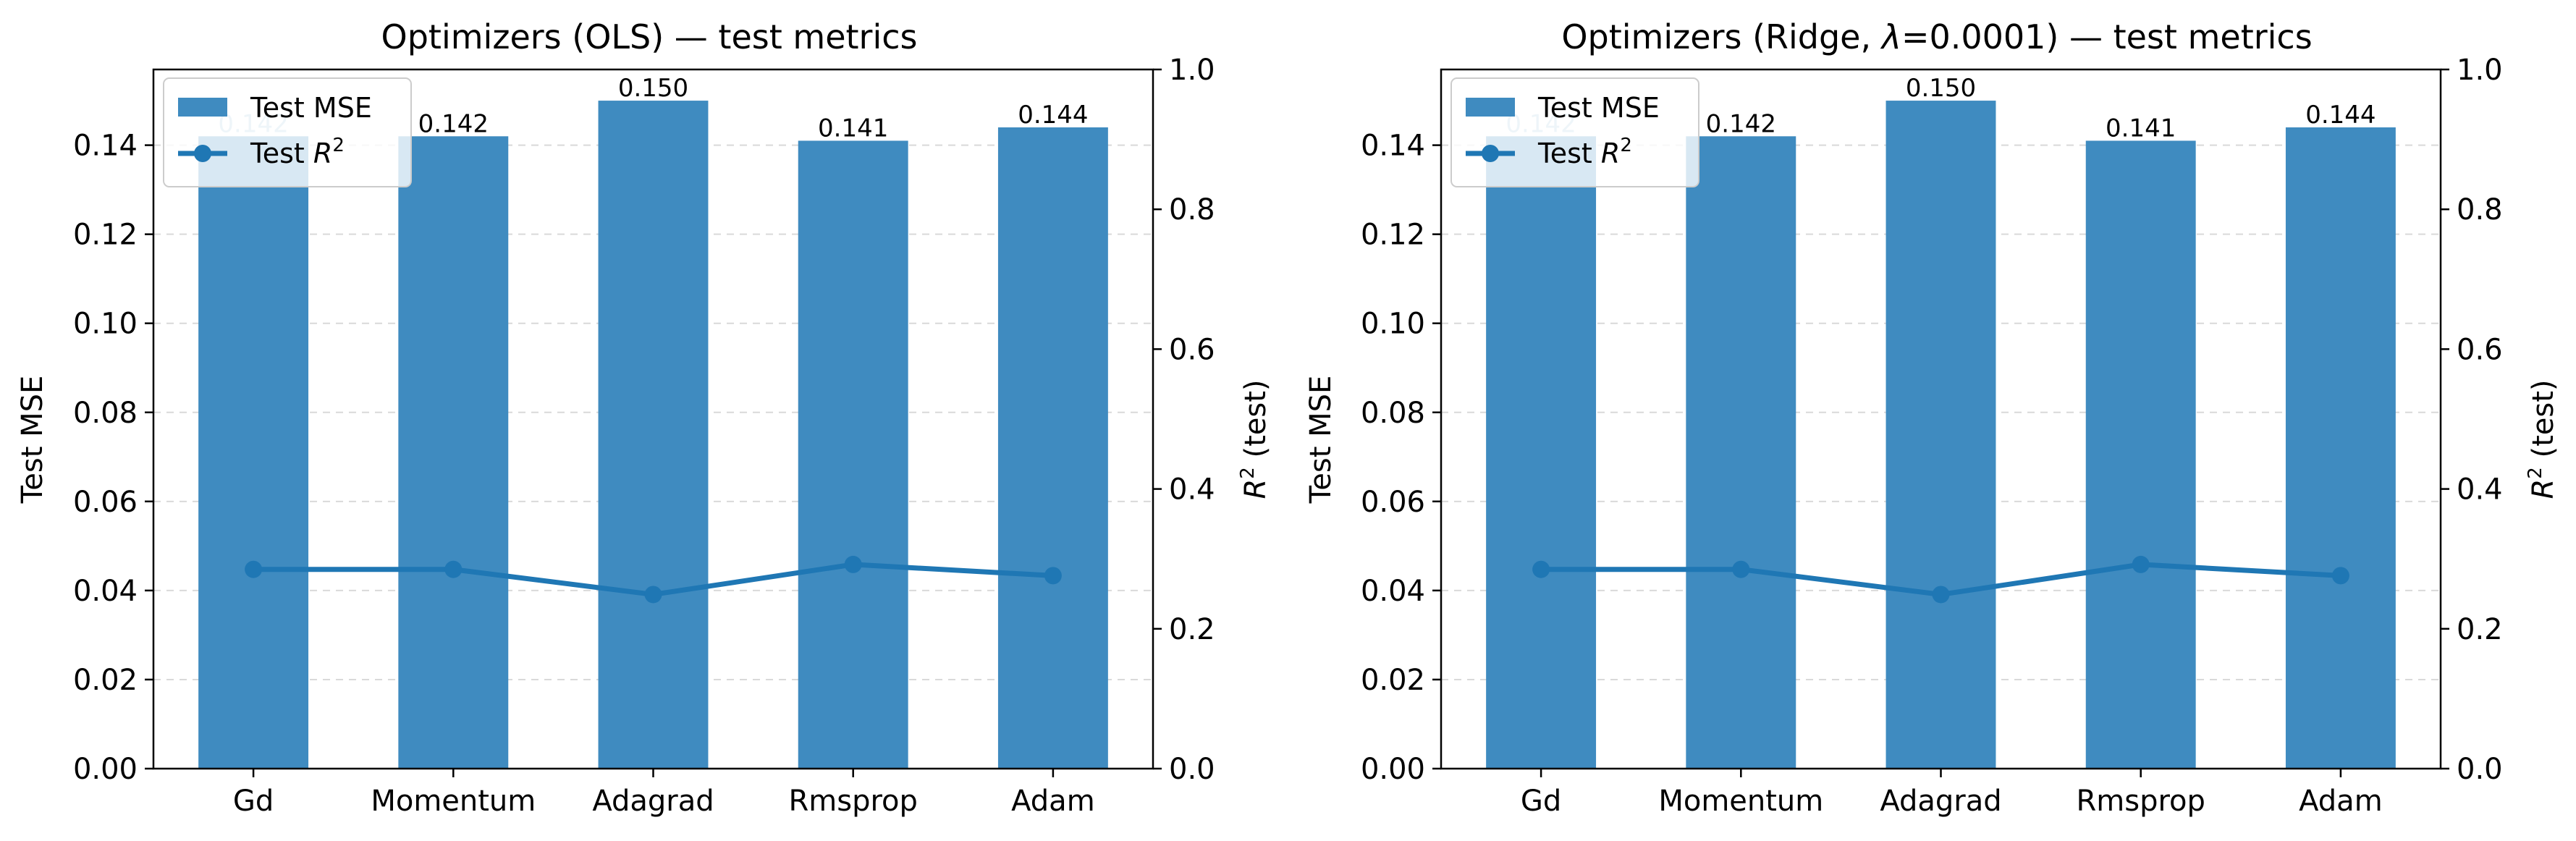  I want to click on chart-title: Optimizers (OLS) — test metrics, so click(649, 36).